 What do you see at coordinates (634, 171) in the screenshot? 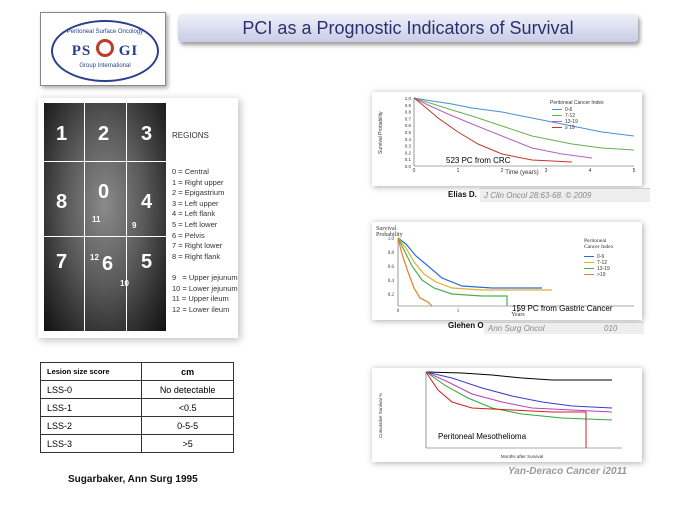
I see `plot-crc-xtick: 5` at bounding box center [634, 171].